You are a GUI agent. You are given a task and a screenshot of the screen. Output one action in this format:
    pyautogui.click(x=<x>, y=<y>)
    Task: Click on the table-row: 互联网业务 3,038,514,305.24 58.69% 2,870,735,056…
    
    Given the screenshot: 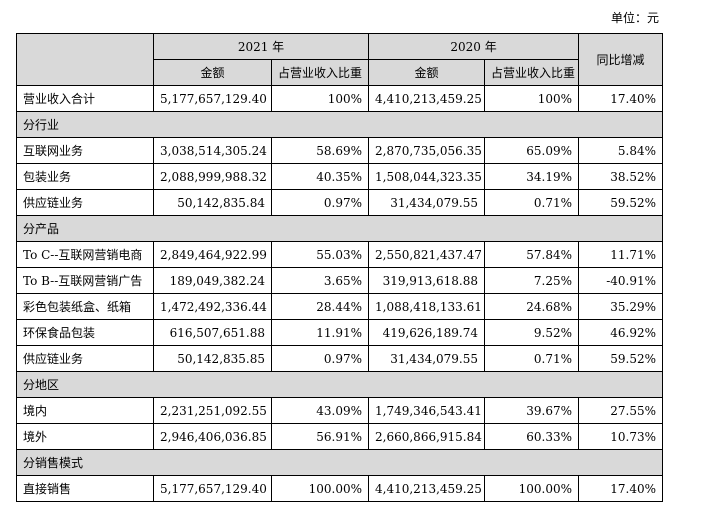 What is the action you would take?
    pyautogui.click(x=340, y=150)
    